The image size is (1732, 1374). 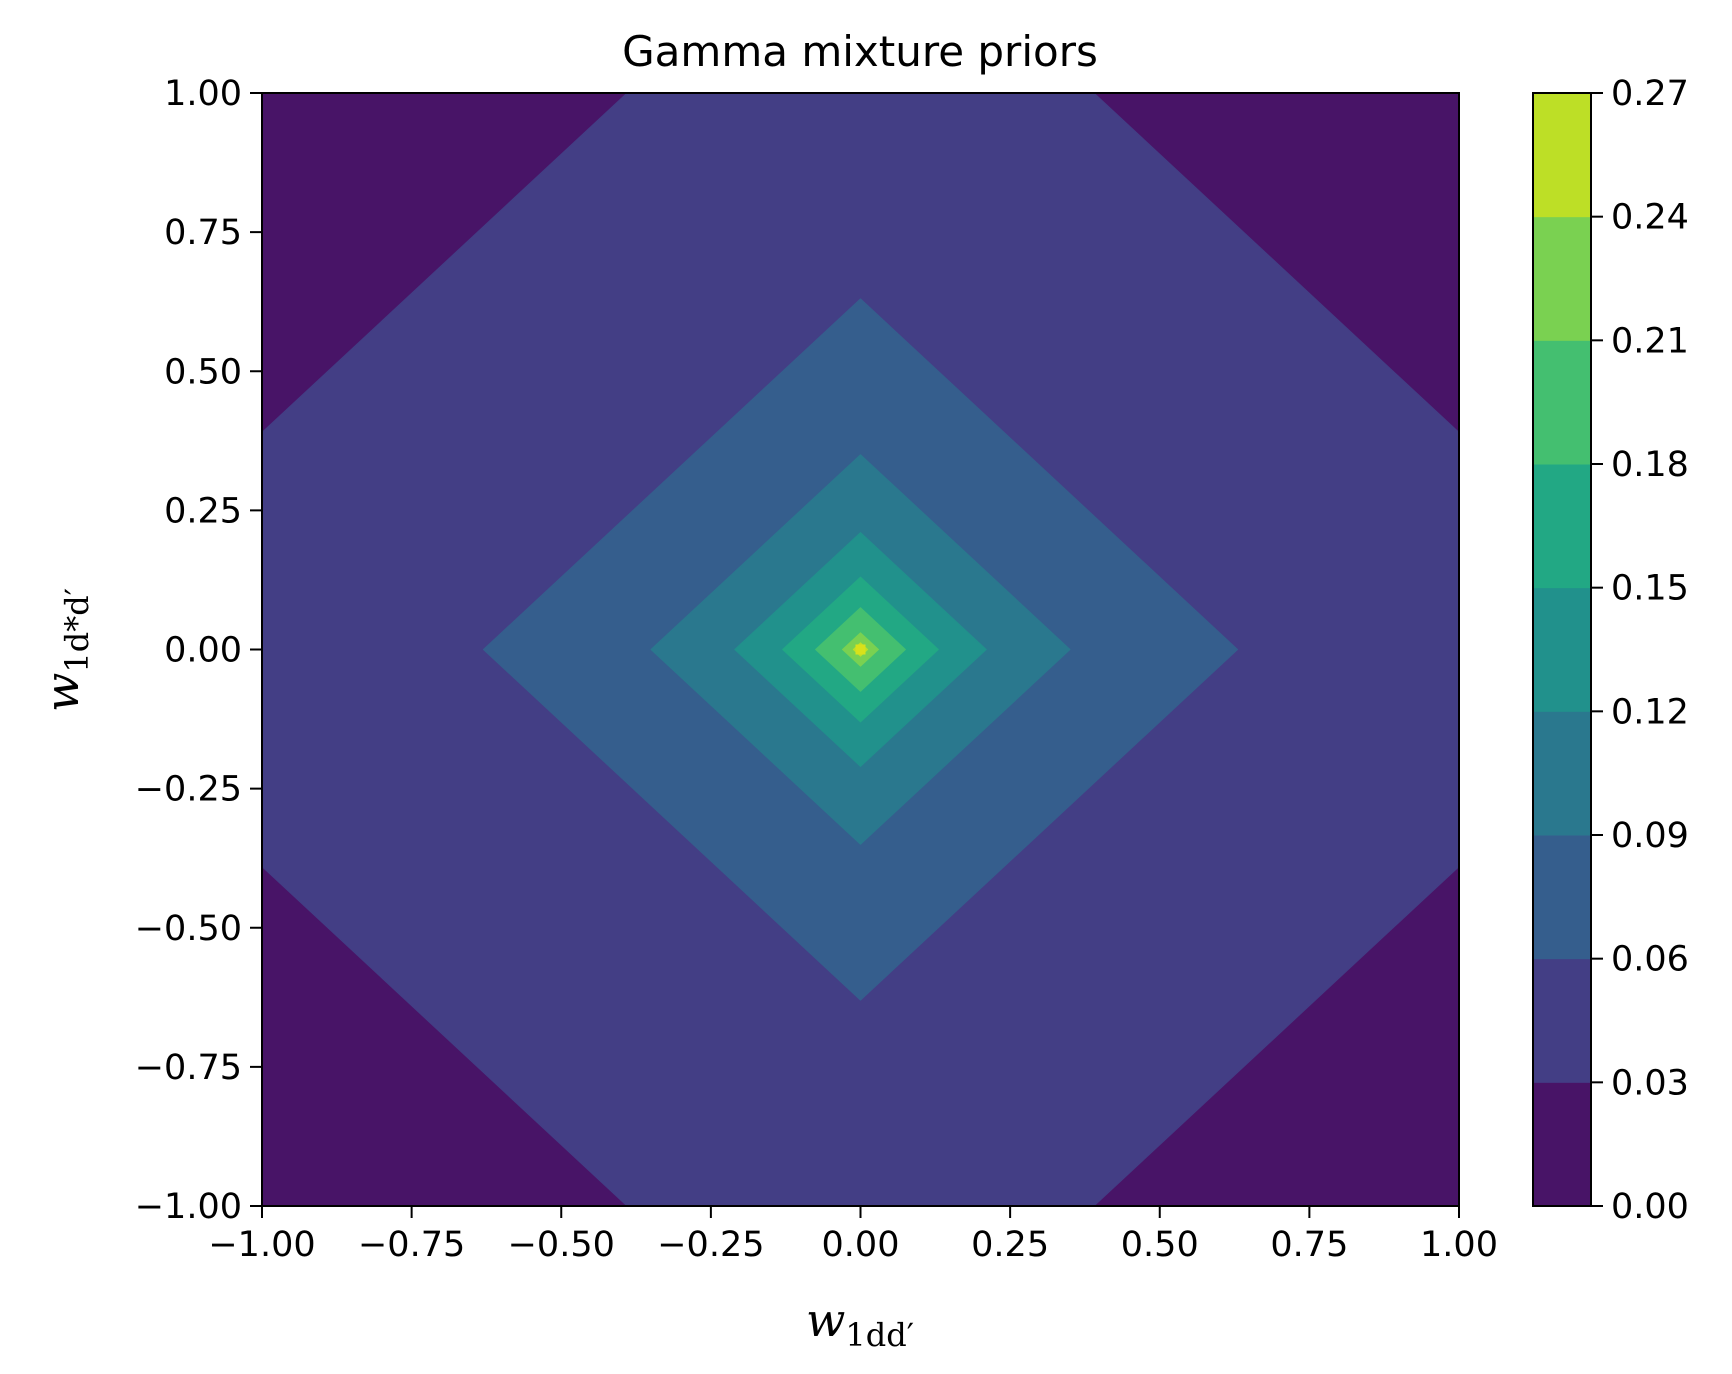 I want to click on y-tick-label: −0.75, so click(x=188, y=1068).